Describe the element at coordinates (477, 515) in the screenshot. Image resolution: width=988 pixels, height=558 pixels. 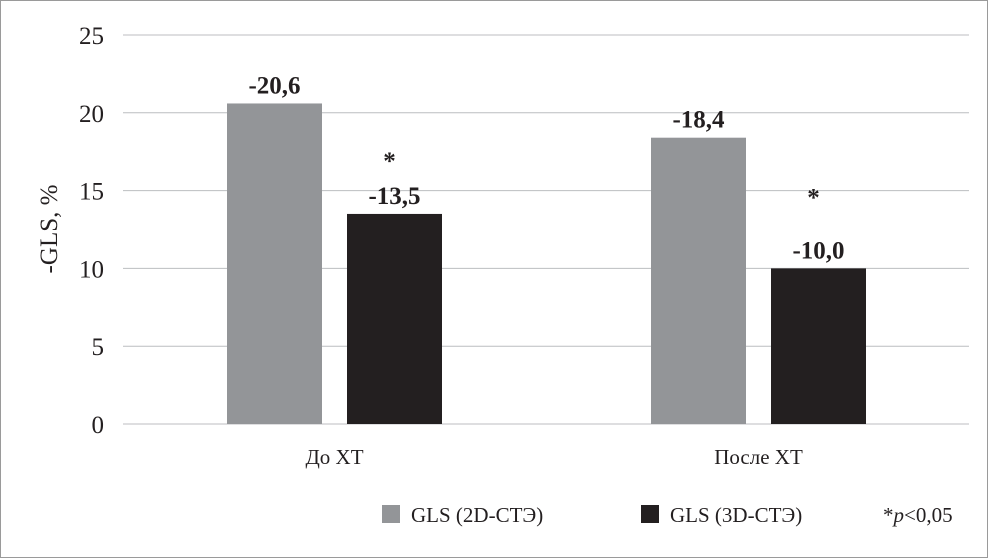
I see `legend-label-2d: GLS (2D-СТЭ)` at that location.